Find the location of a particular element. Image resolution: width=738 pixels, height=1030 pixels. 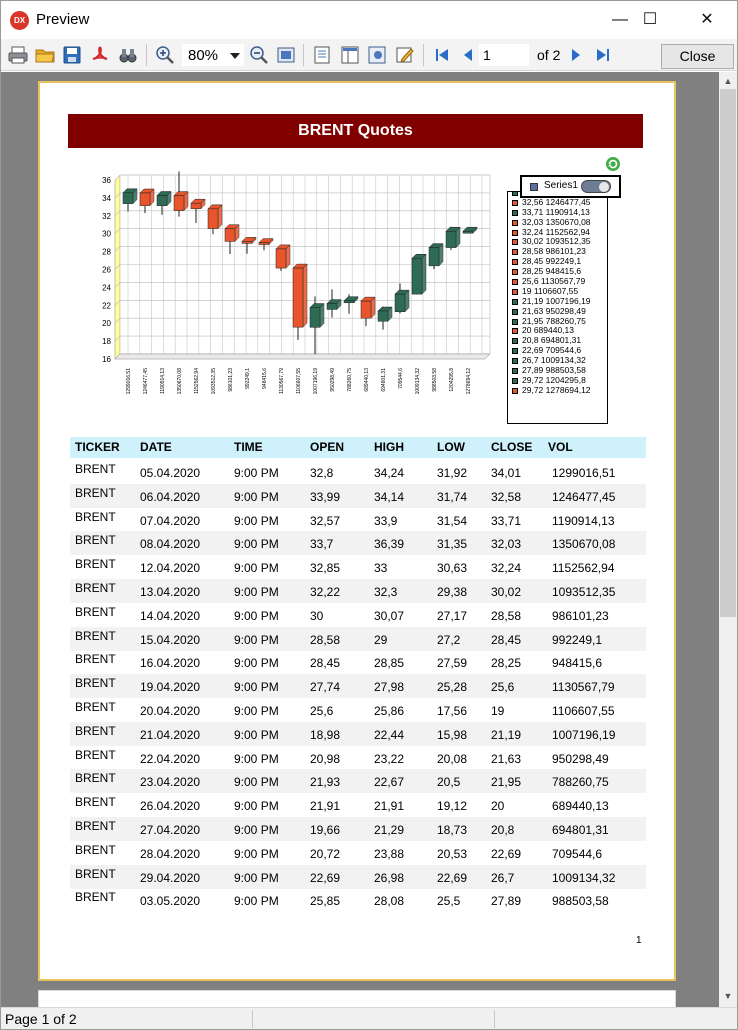

table-cell-low: 22,69 is located at coordinates (452, 877).